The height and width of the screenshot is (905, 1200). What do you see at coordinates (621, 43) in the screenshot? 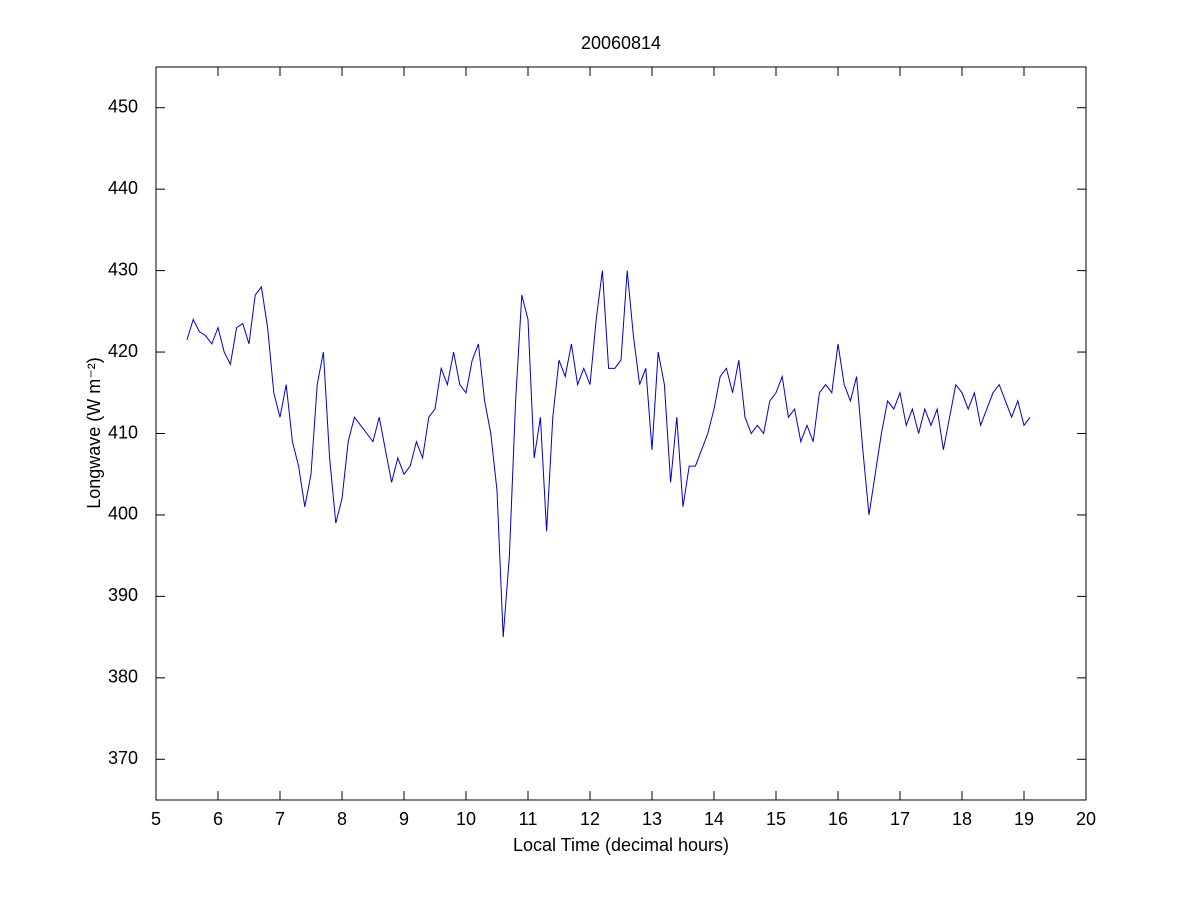
I see `chart-title: 20060814` at bounding box center [621, 43].